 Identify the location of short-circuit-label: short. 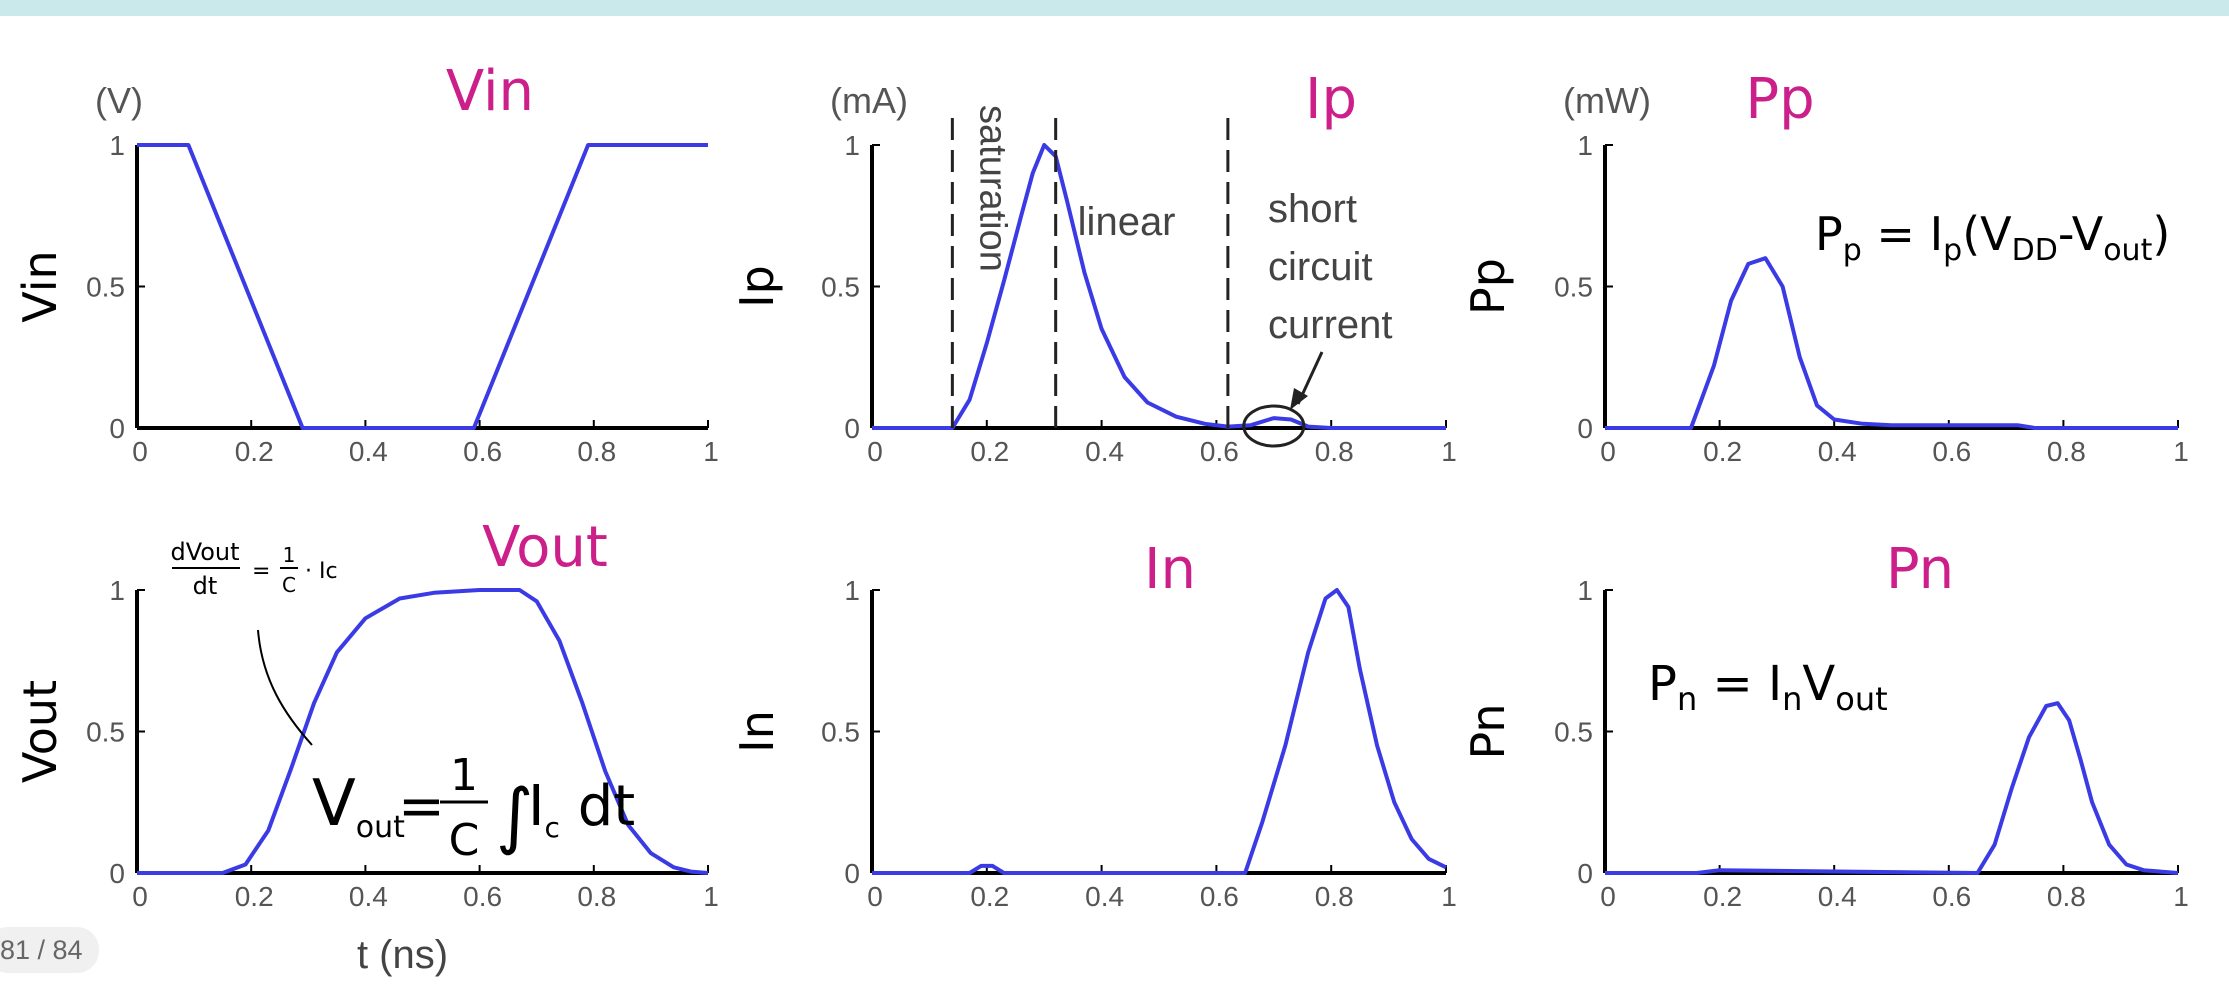
(1312, 209).